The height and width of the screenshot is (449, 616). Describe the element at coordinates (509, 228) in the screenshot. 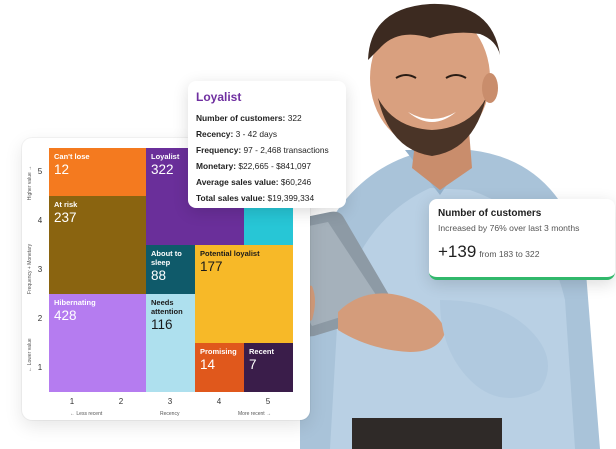

I see `stat-subtitle: Increased by 76% over last 3 months` at that location.